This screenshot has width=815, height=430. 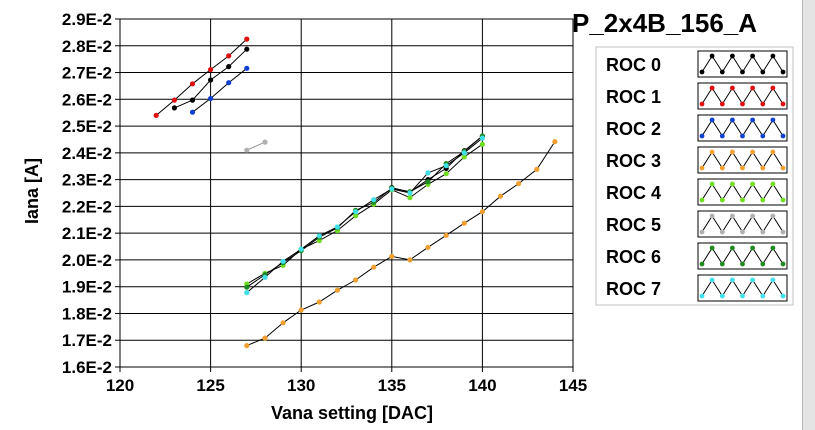 I want to click on x-axis-label: Vana setting [DAC], so click(x=352, y=413).